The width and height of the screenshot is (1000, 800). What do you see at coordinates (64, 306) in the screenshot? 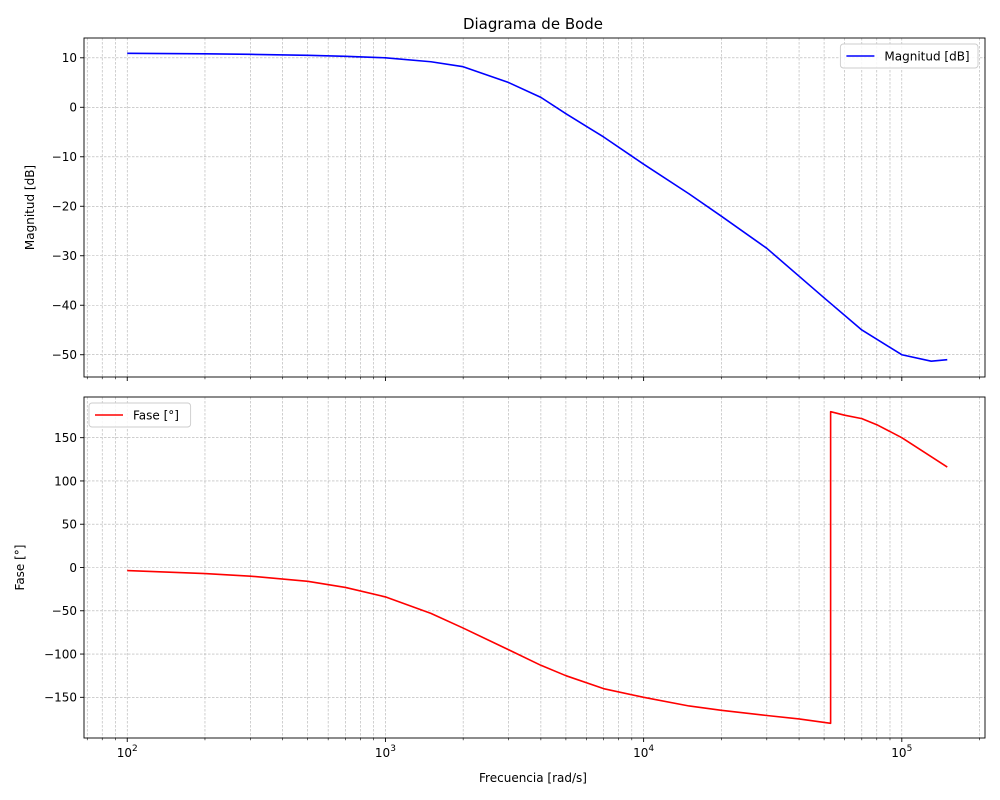
I see `y-tick-label: −40` at bounding box center [64, 306].